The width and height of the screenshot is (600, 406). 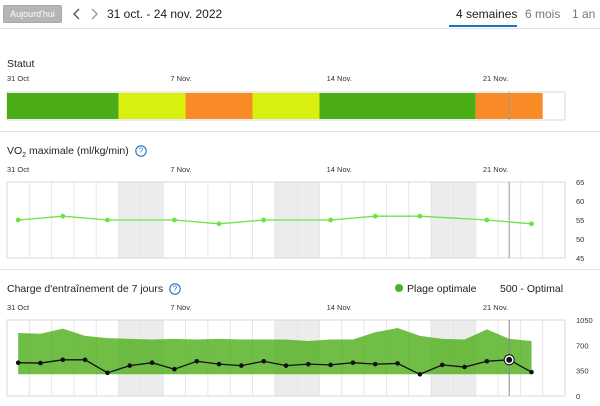 What do you see at coordinates (300, 28) in the screenshot?
I see `toolbar-divider` at bounding box center [300, 28].